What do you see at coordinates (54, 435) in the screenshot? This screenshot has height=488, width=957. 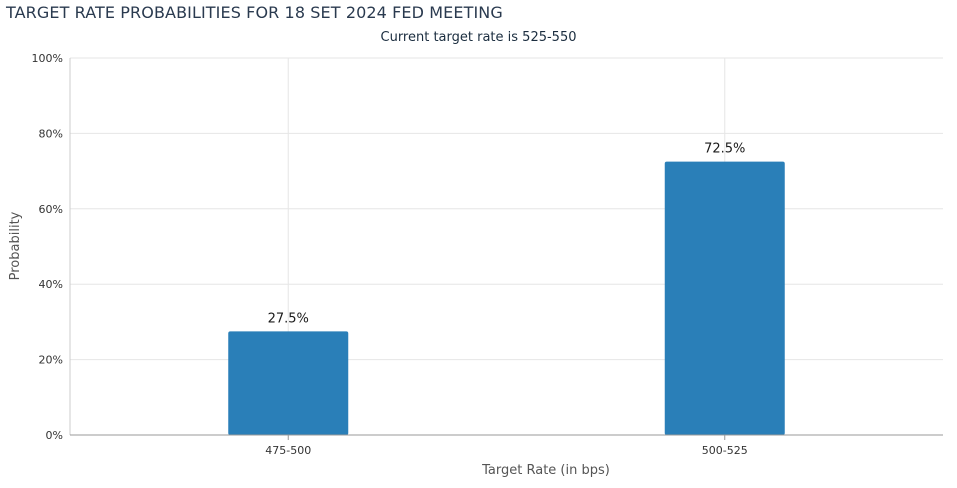 I see `y-tick-label: 0%` at bounding box center [54, 435].